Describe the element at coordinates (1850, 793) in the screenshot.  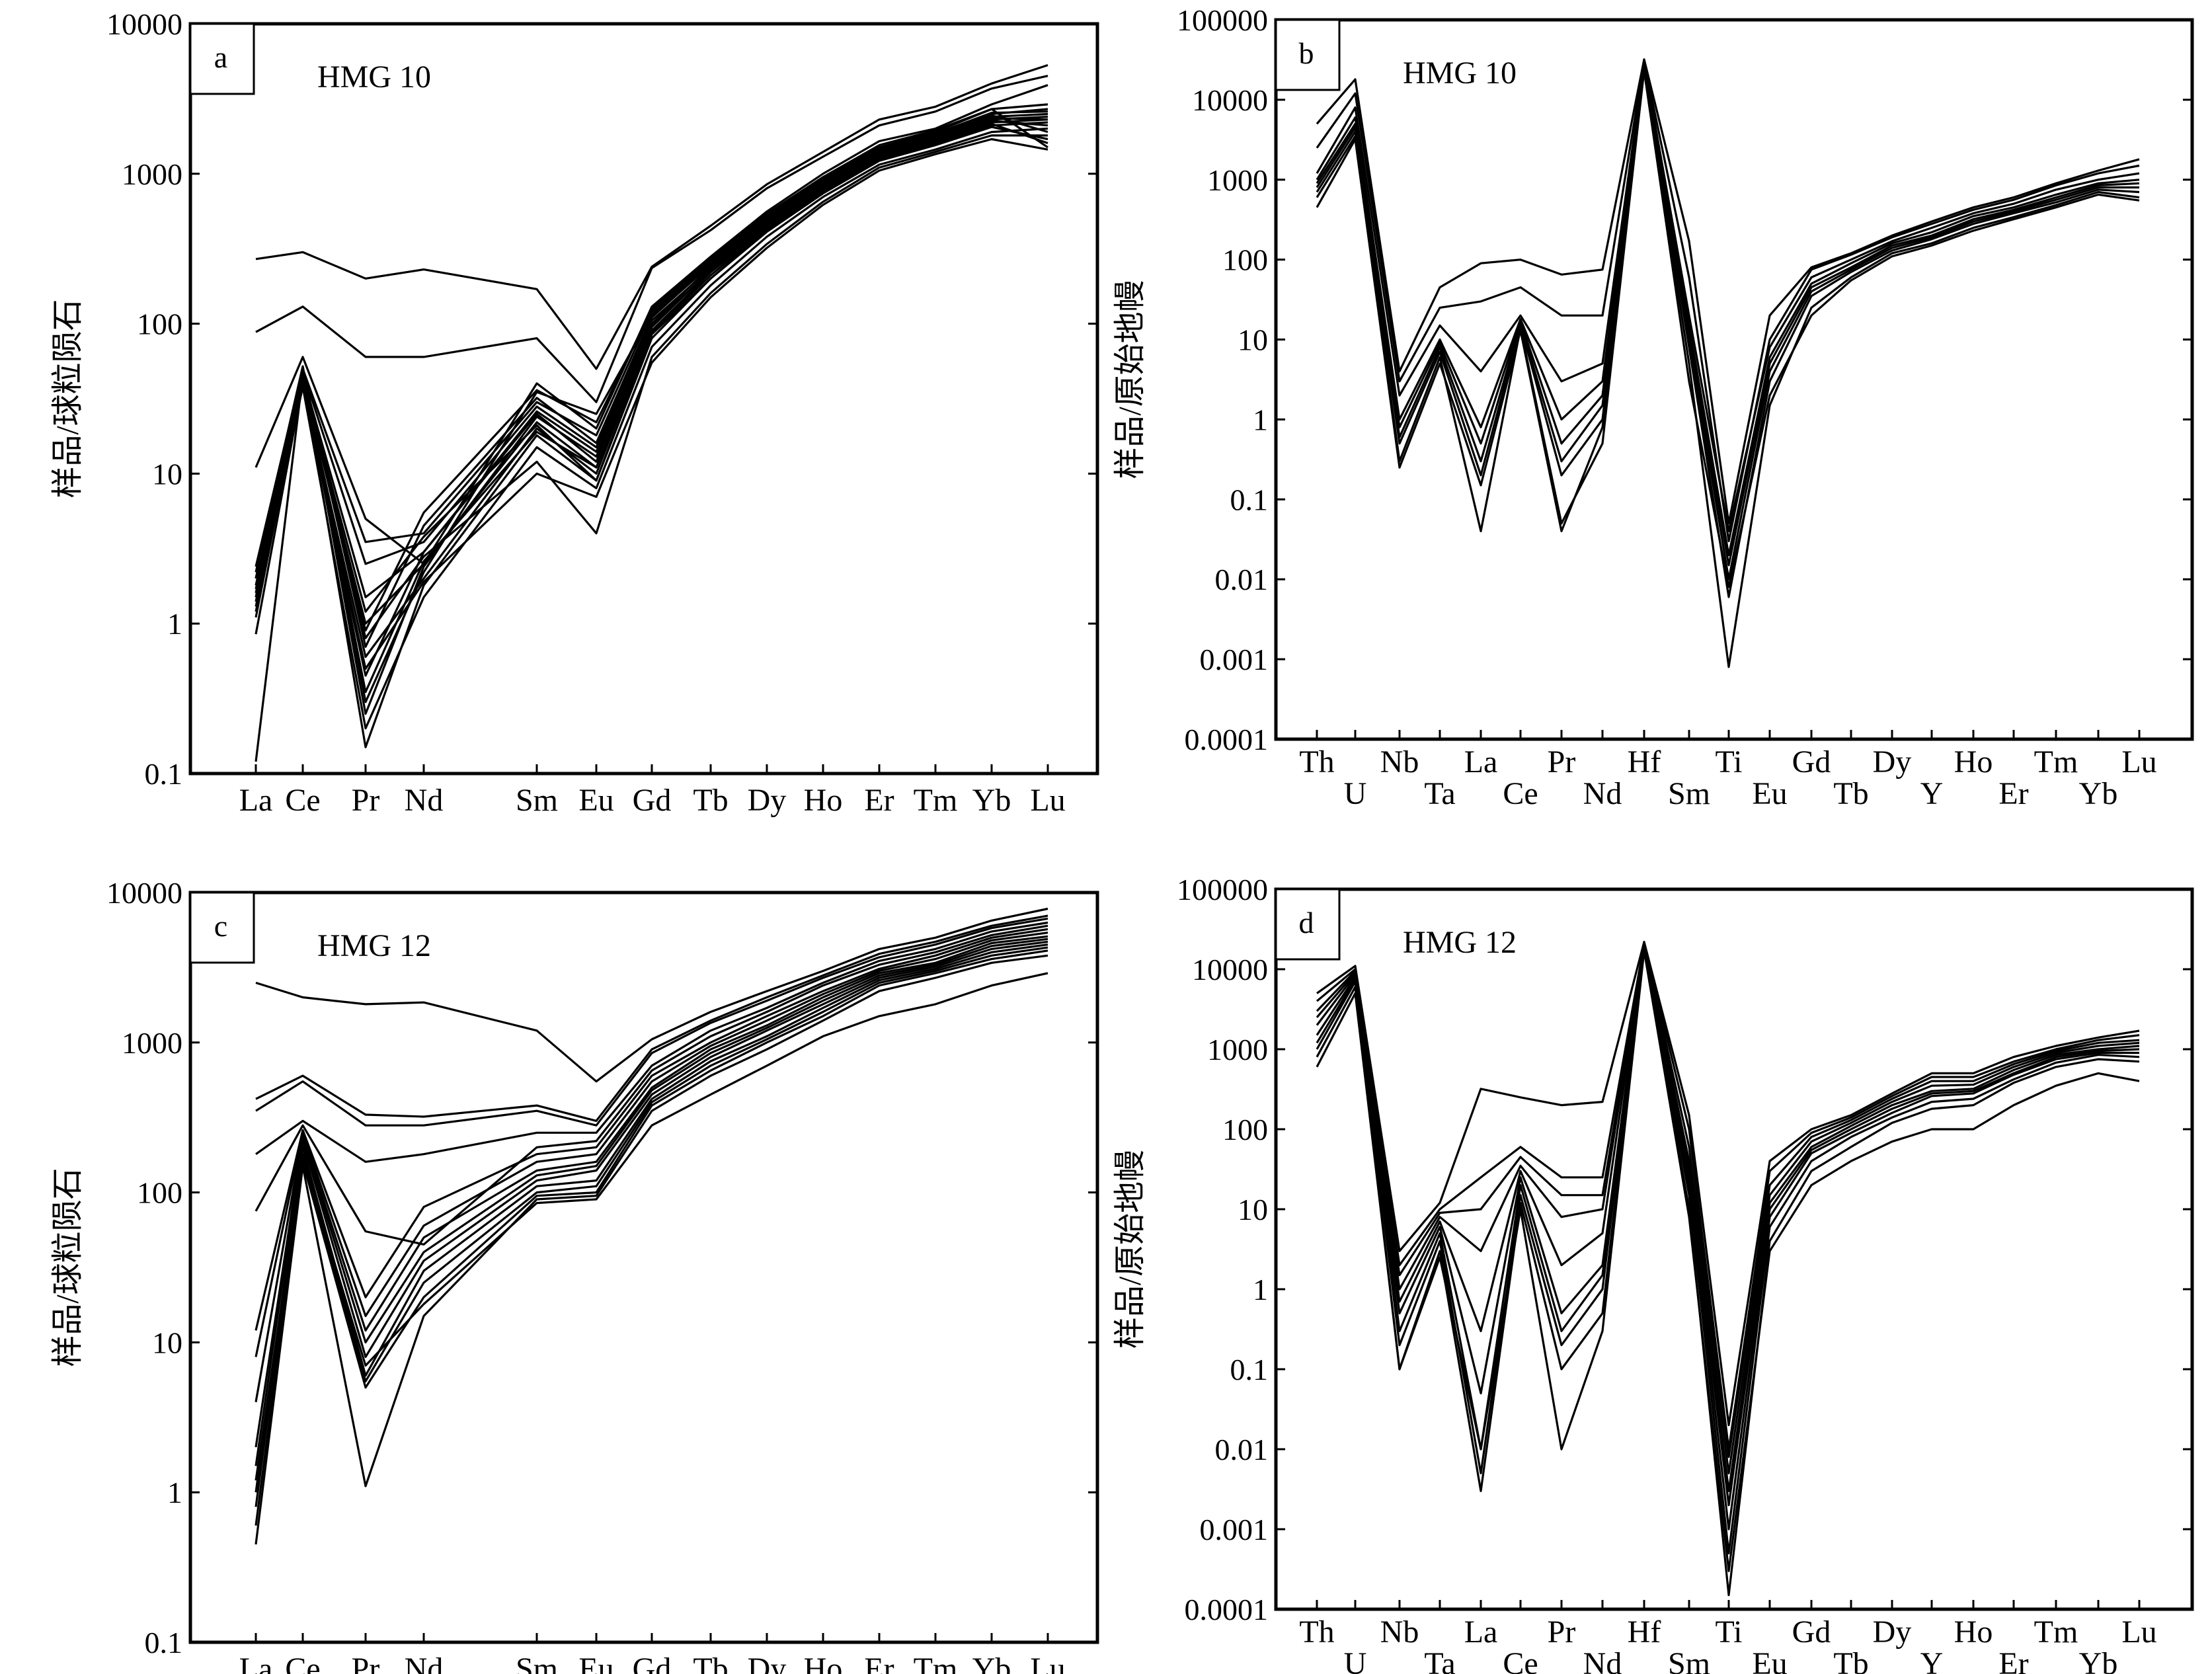
I see `x-tick-label-bottom-row: Tb` at that location.